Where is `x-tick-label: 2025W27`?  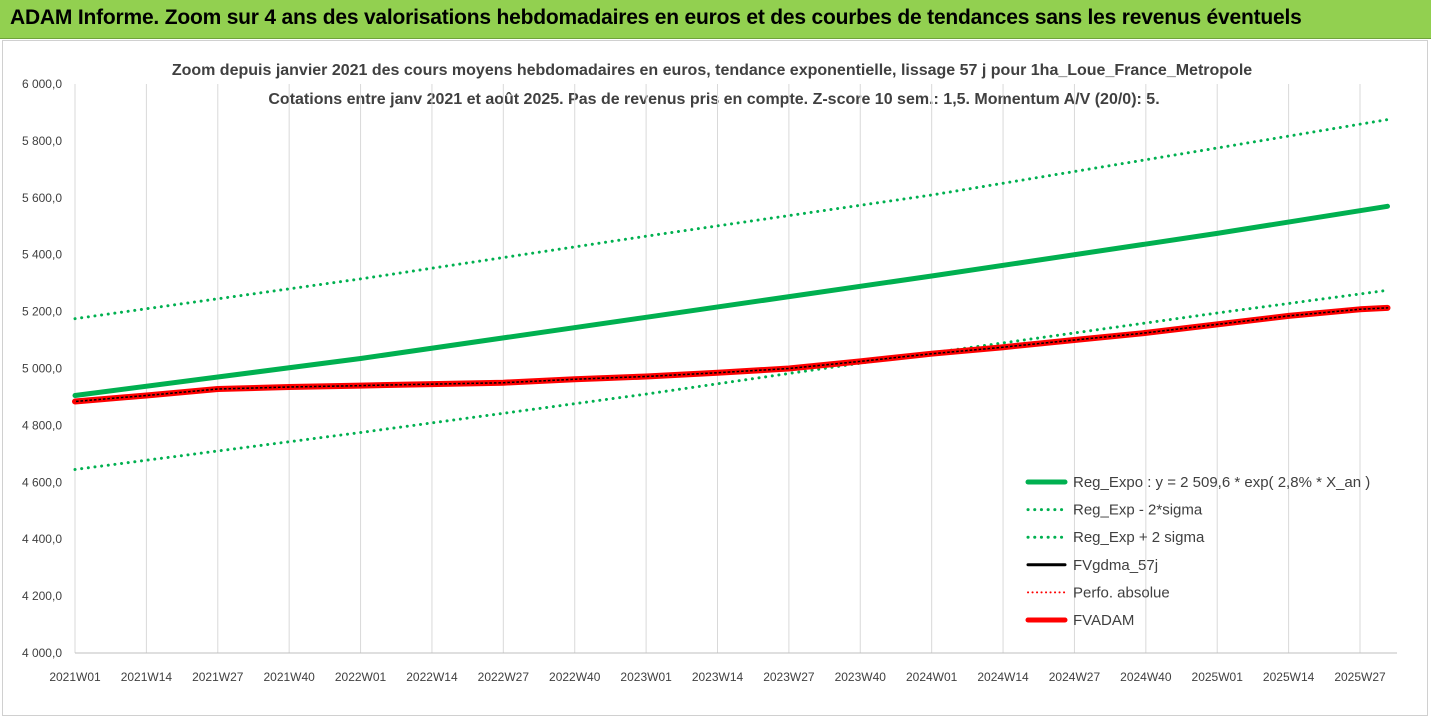
x-tick-label: 2025W27 is located at coordinates (1360, 677).